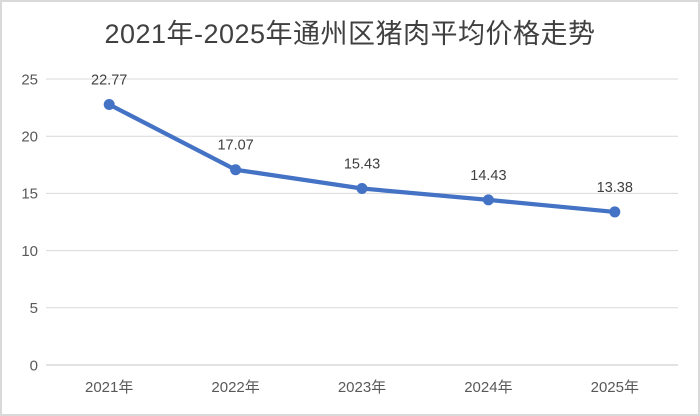 The height and width of the screenshot is (416, 700). Describe the element at coordinates (29, 136) in the screenshot. I see `y-tick-label: 20` at that location.